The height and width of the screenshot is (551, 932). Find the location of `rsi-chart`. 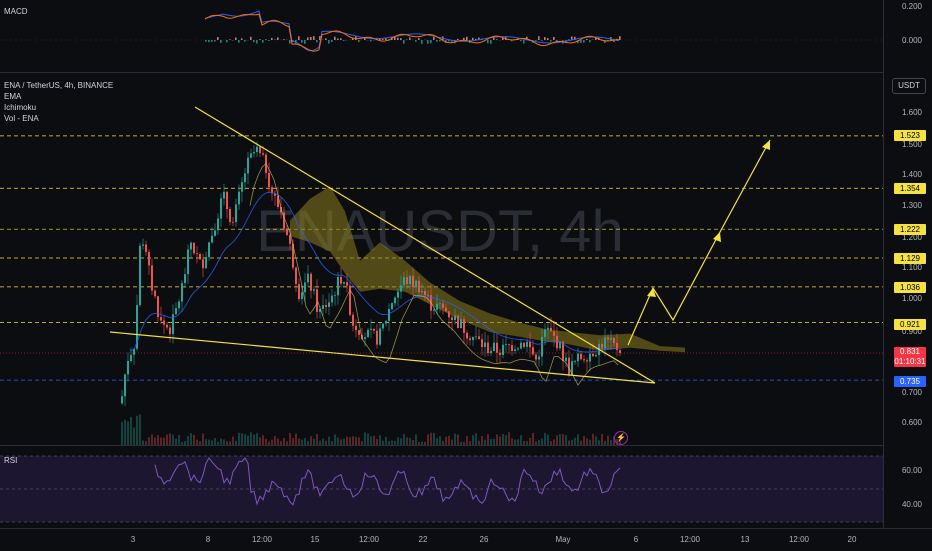

rsi-chart is located at coordinates (442, 487).